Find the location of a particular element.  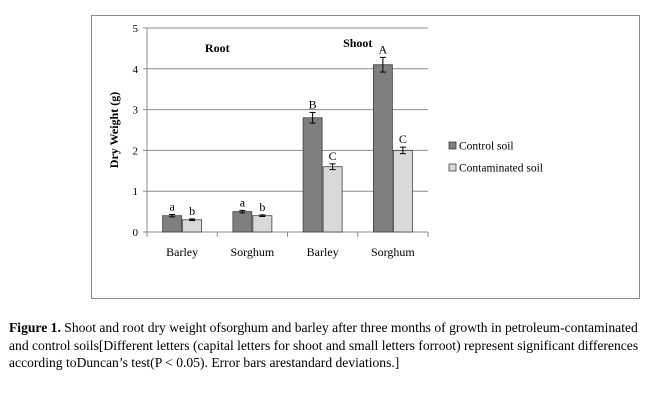

legend-label-0: Control soil is located at coordinates (486, 147).